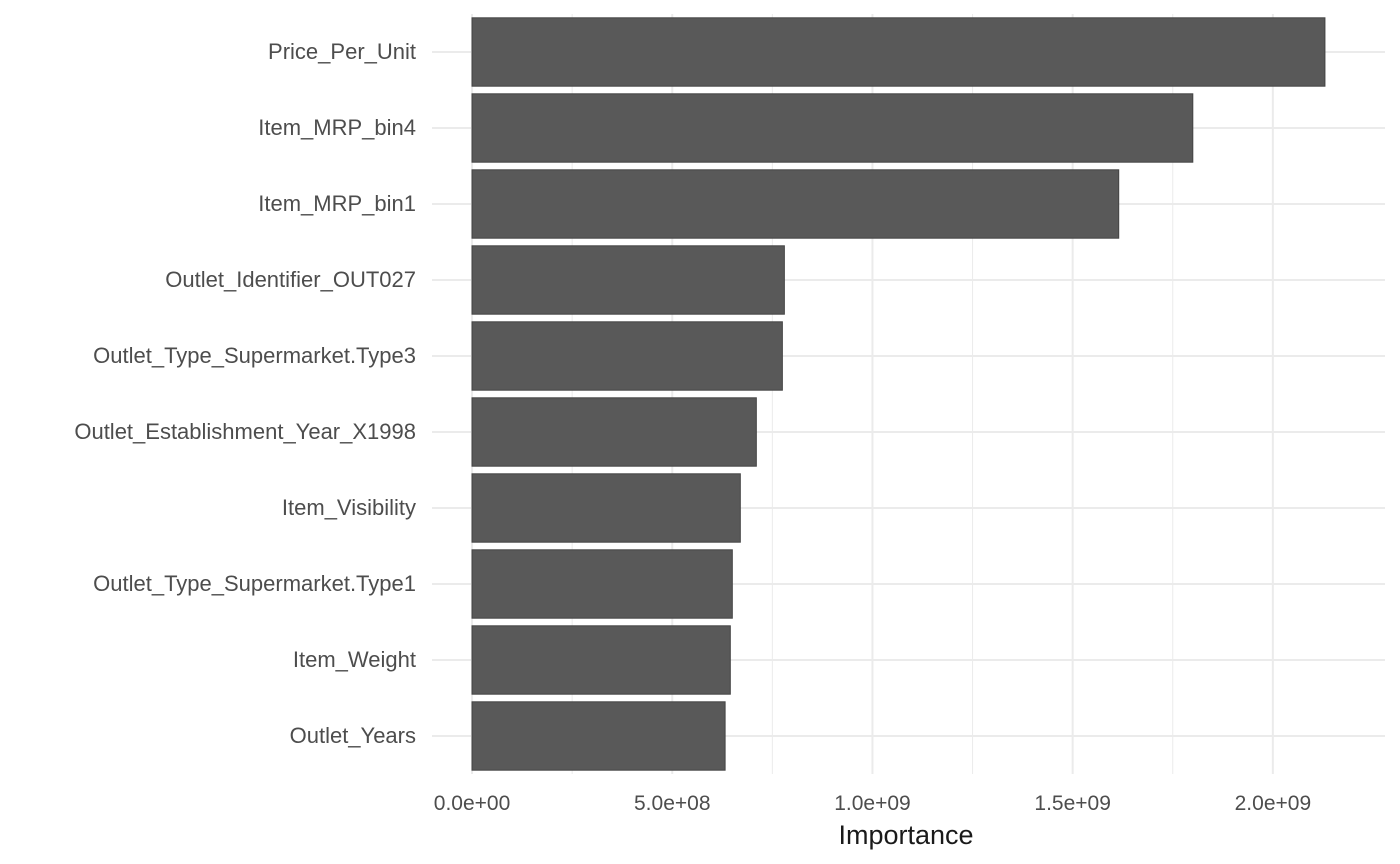 The width and height of the screenshot is (1400, 864). Describe the element at coordinates (254, 355) in the screenshot. I see `y-tick-label: Outlet_Type_Supermarket.Type3` at that location.